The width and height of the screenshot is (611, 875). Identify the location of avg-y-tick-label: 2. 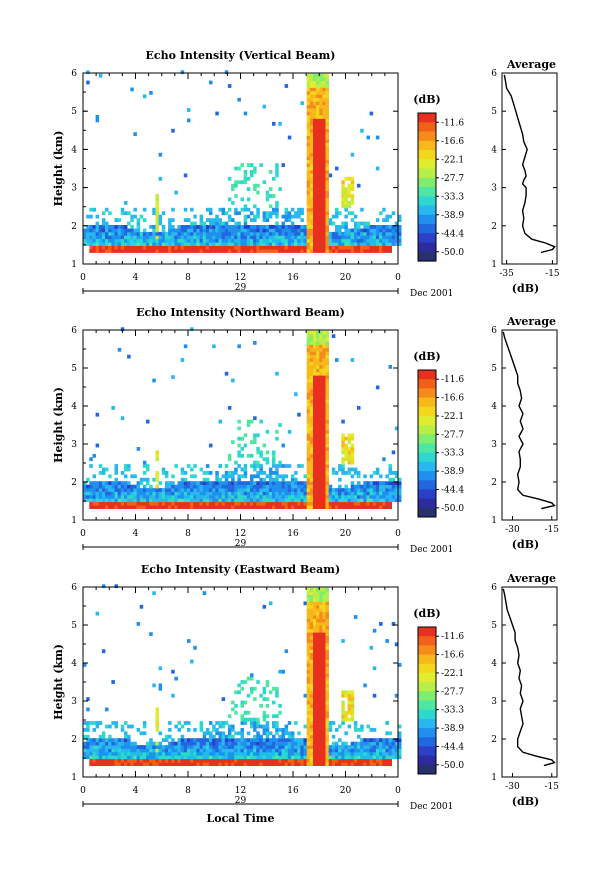
(494, 740).